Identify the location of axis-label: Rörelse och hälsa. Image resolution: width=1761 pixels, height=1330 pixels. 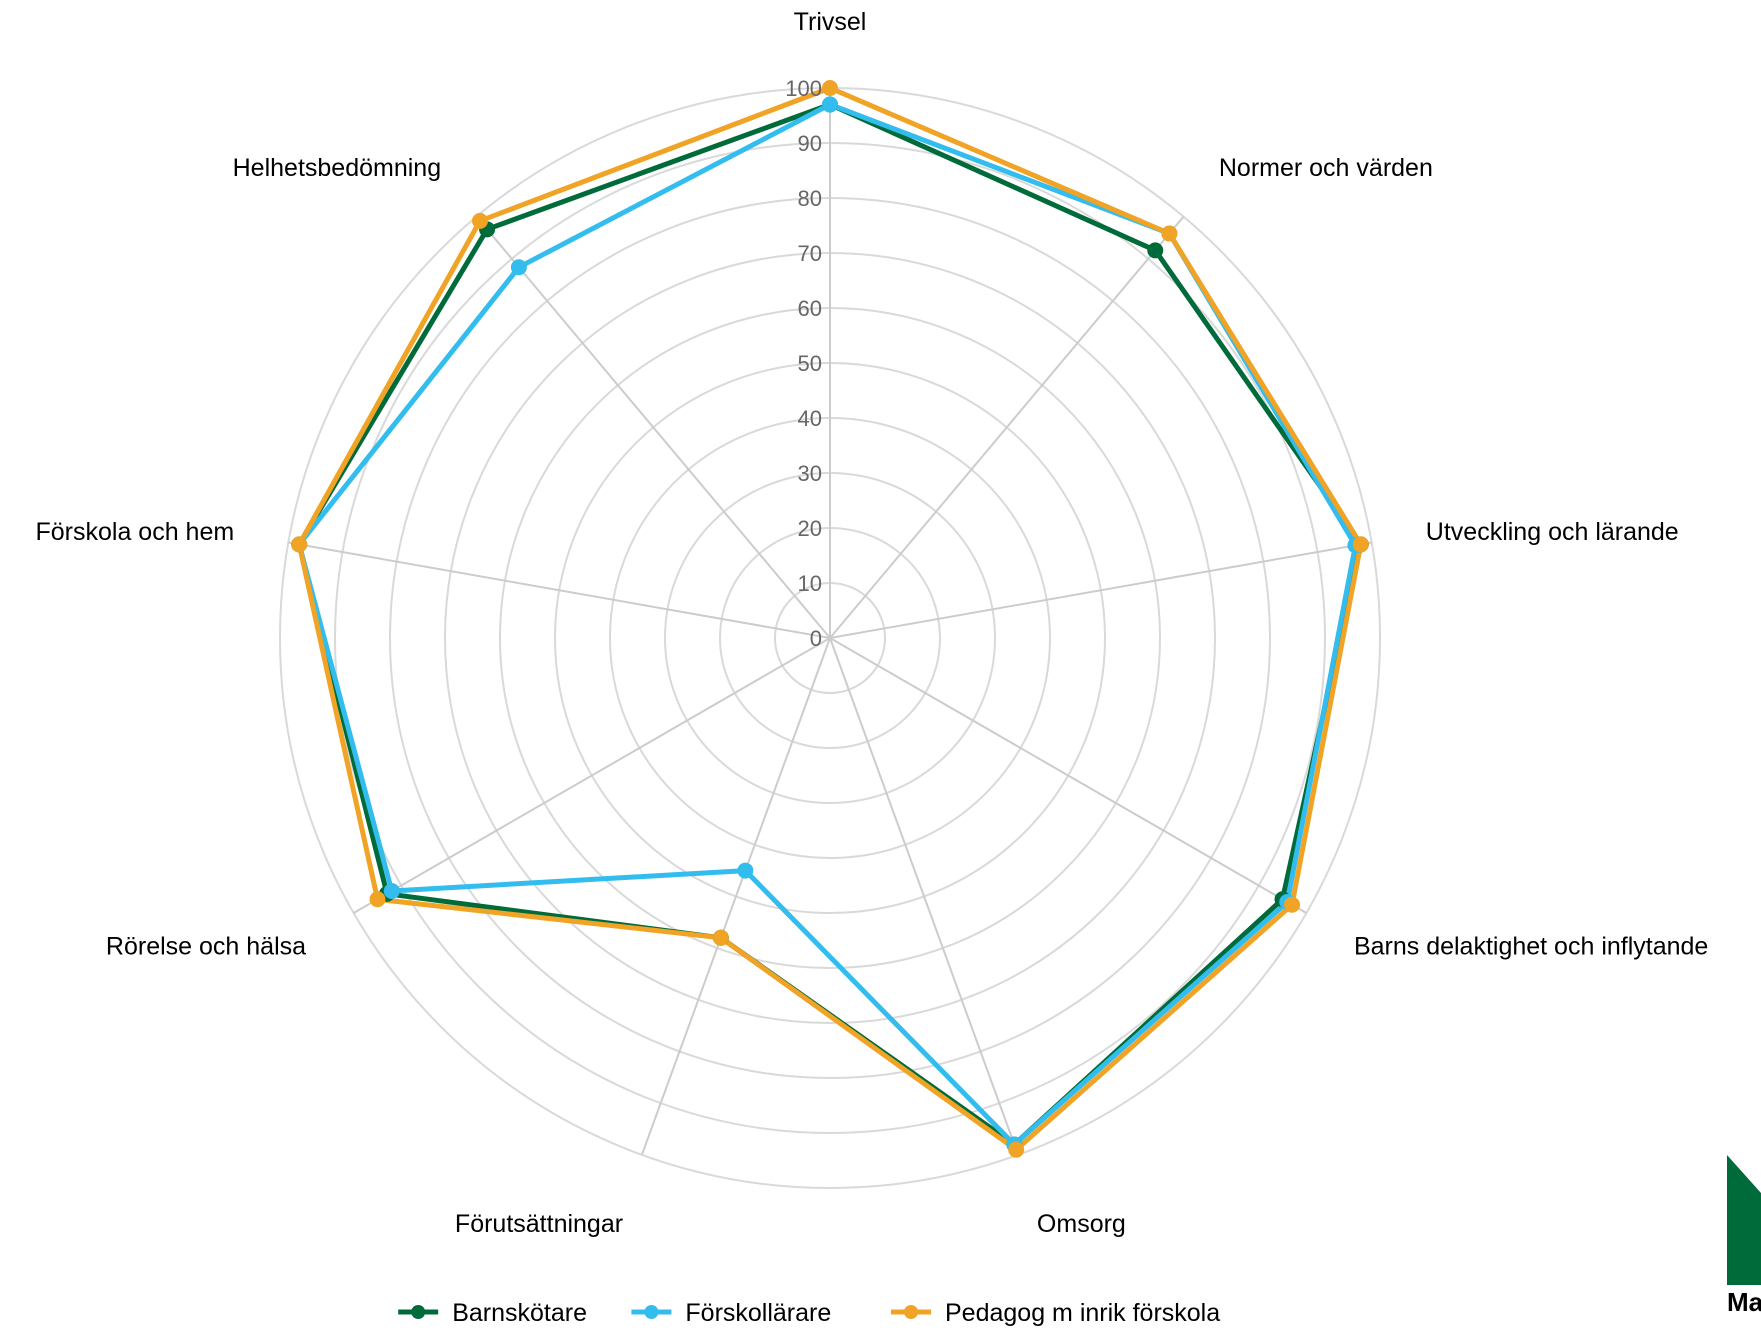
(206, 947).